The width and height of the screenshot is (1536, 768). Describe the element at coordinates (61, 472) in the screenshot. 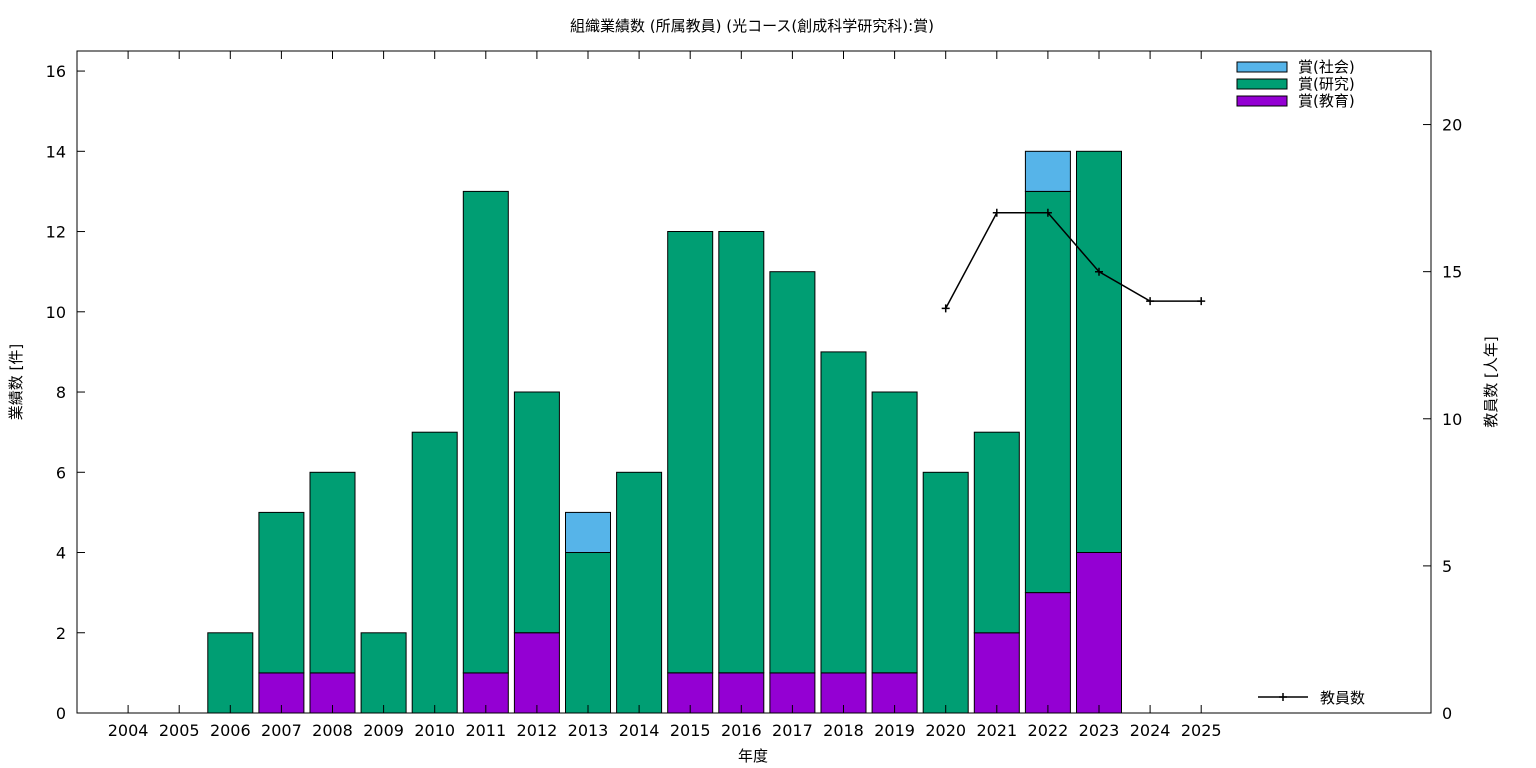

I see `y-tick-label: 6` at that location.